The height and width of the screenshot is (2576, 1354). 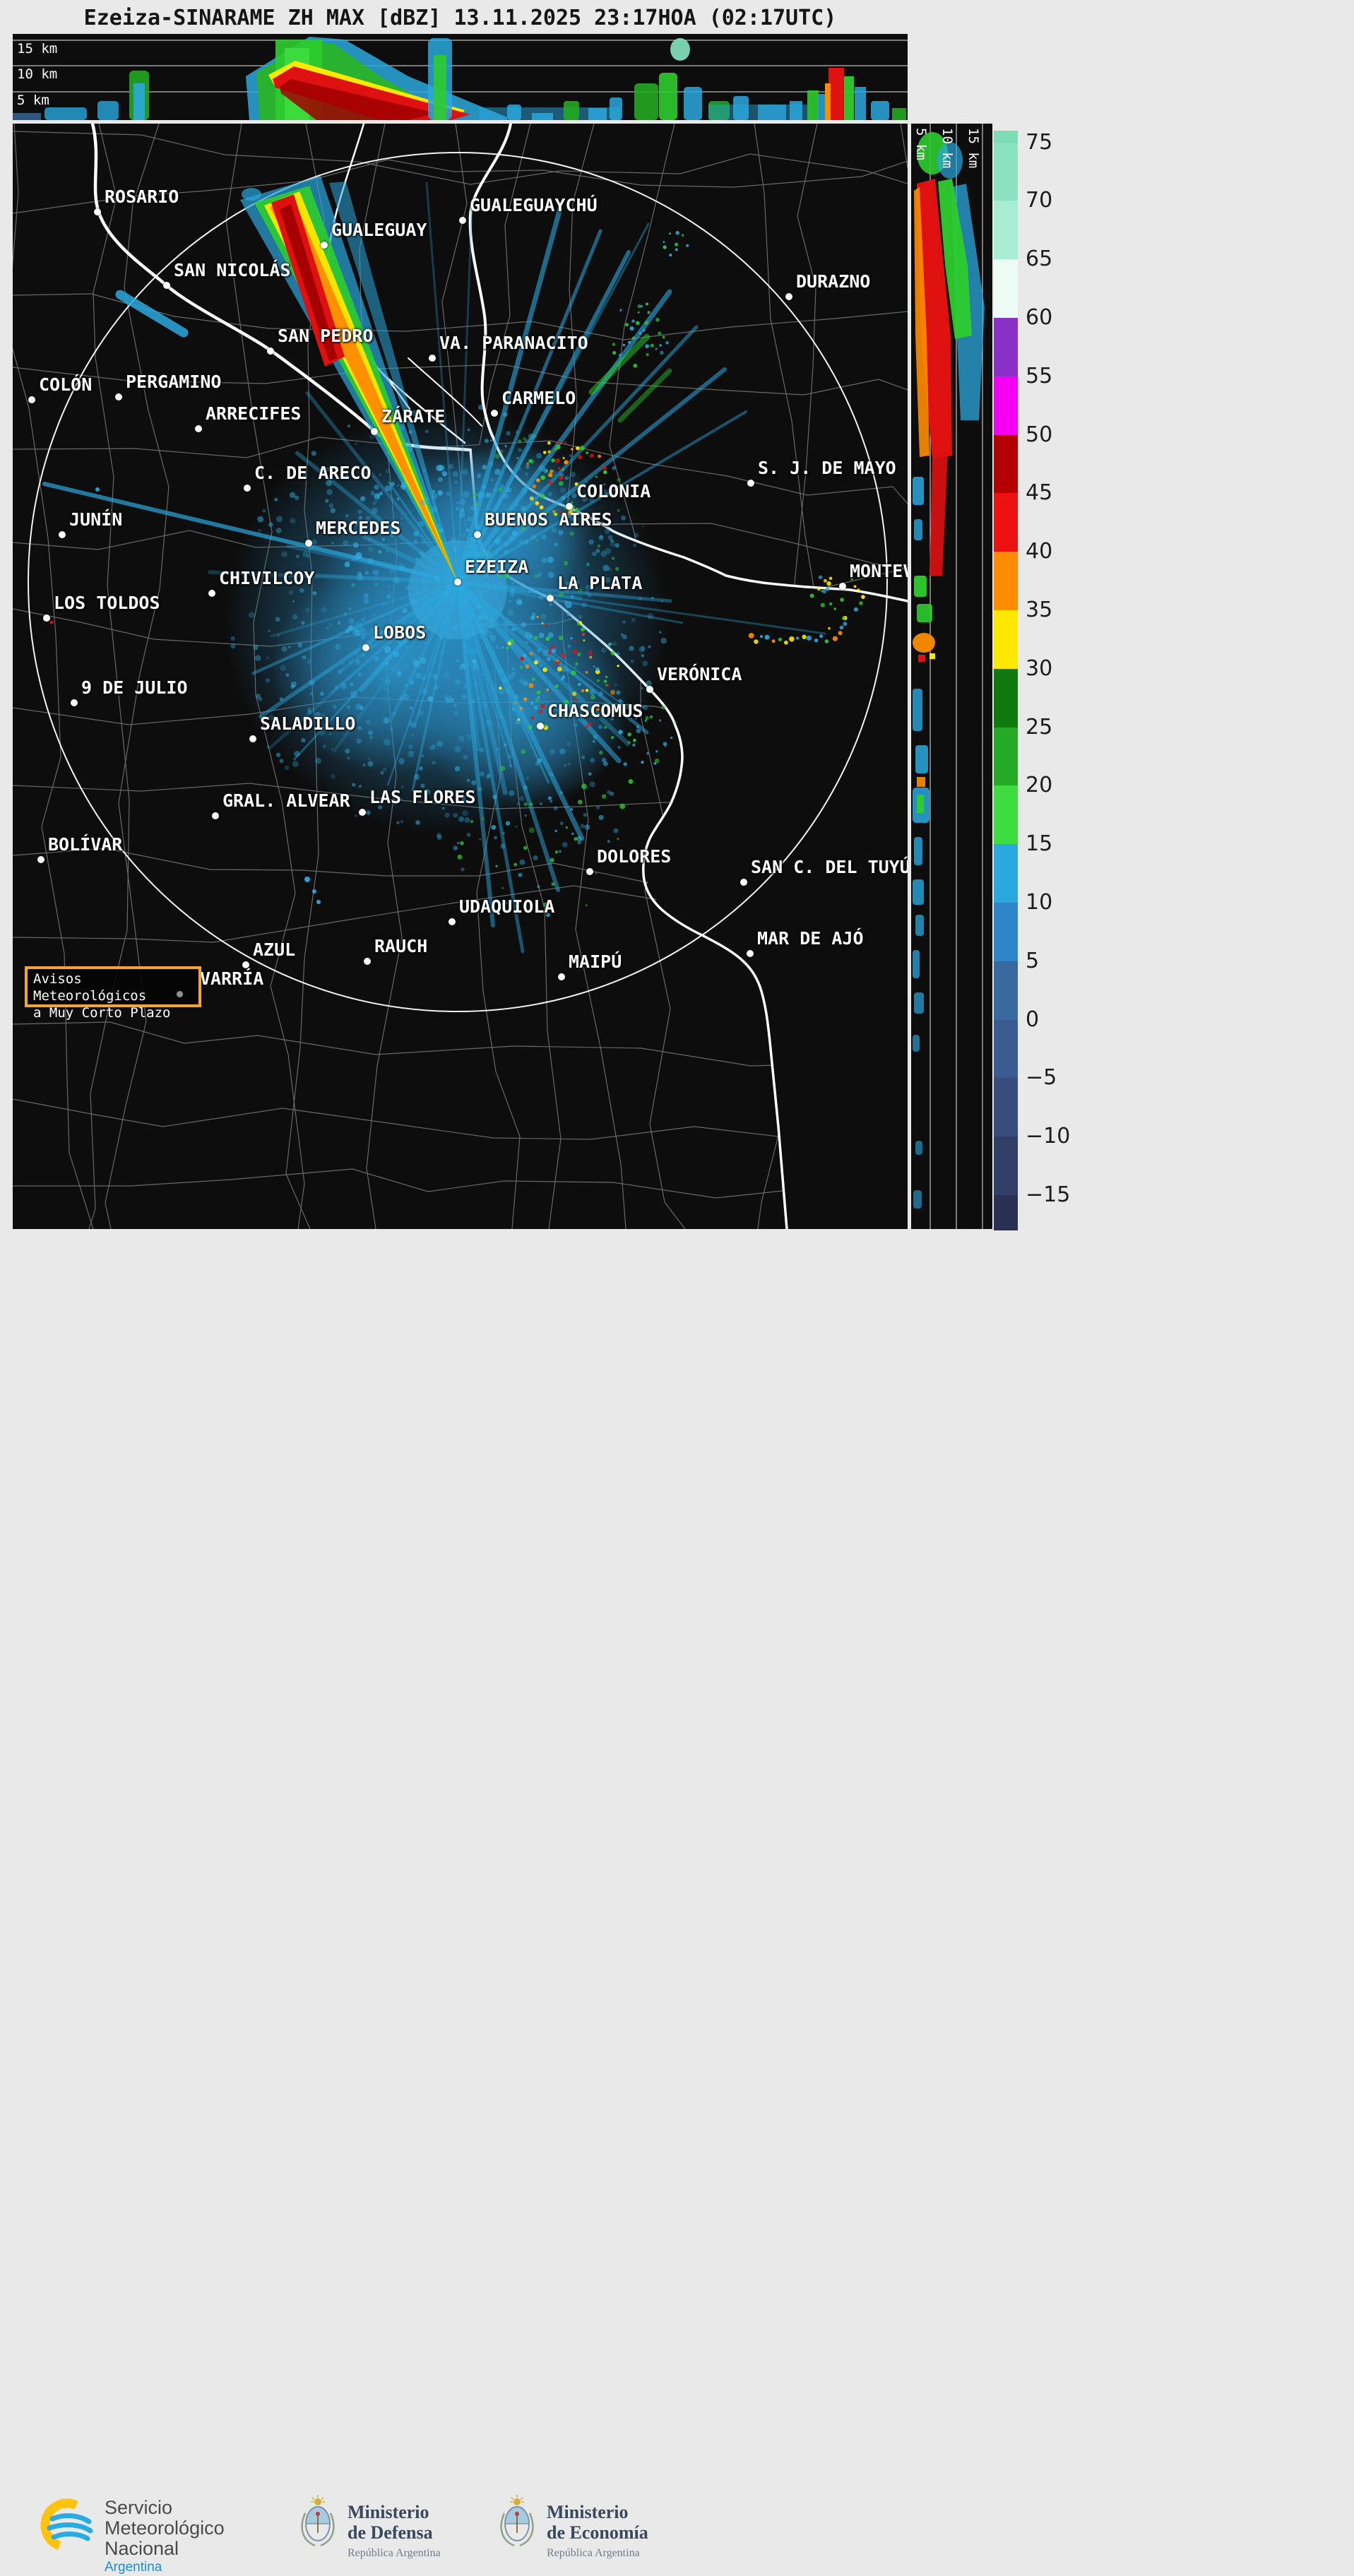 What do you see at coordinates (102, 1013) in the screenshot?
I see `warning-line-2: a Muy Corto Plazo` at bounding box center [102, 1013].